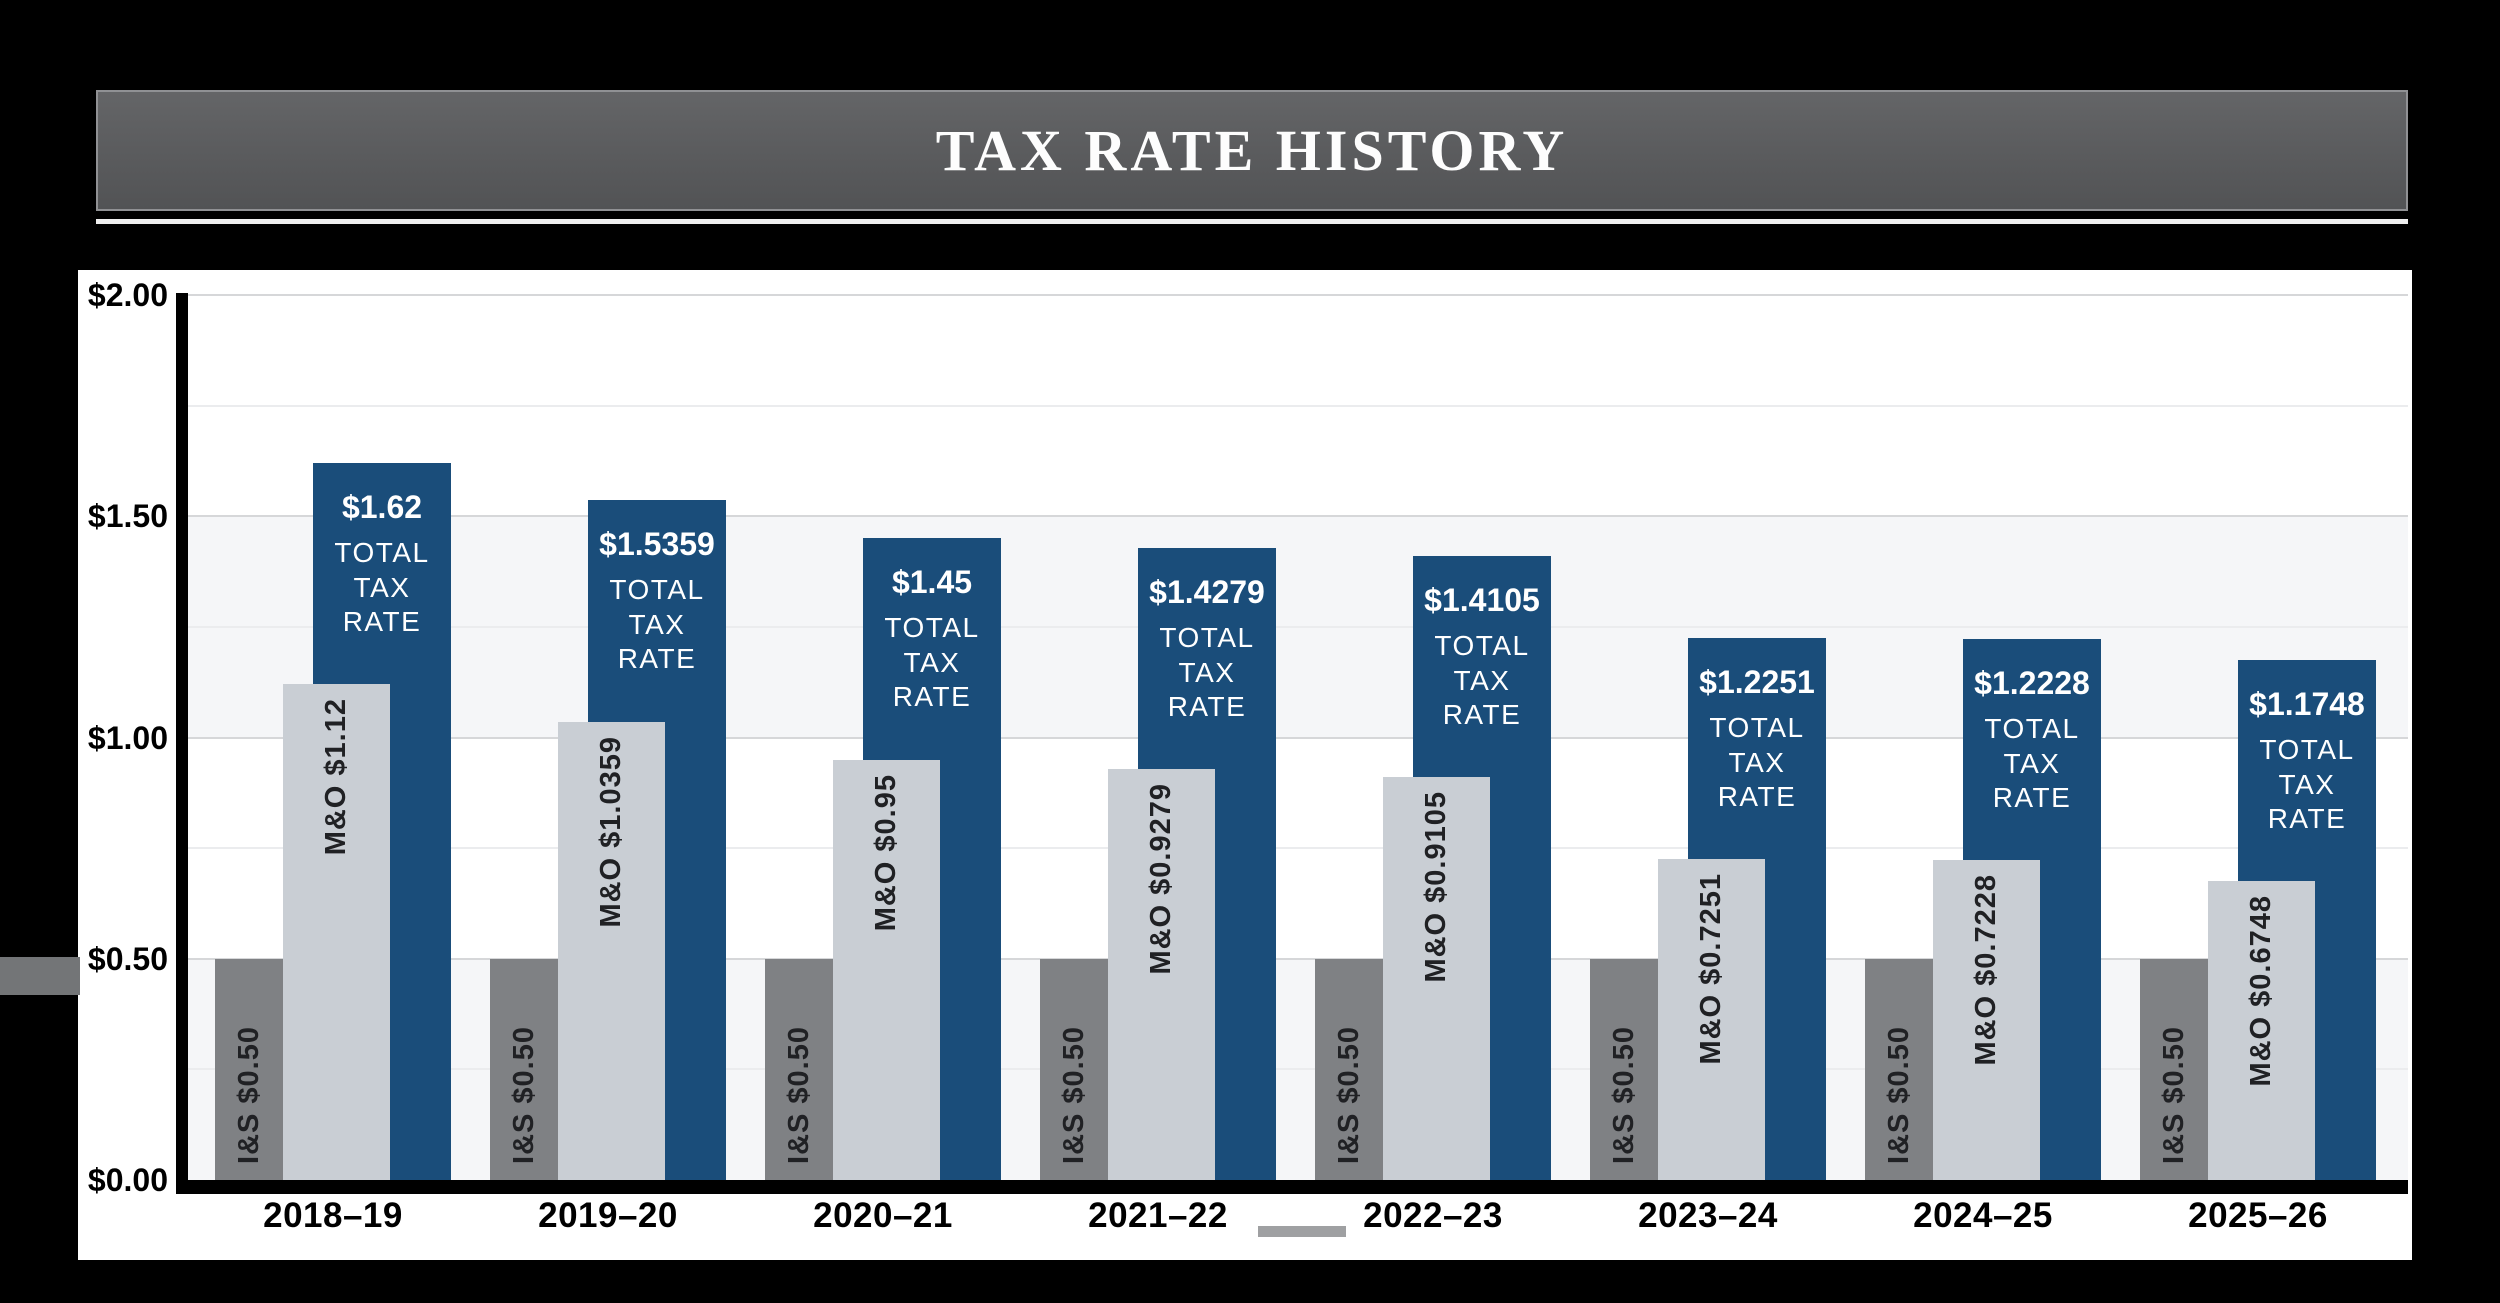  Describe the element at coordinates (182, 743) in the screenshot. I see `y-axis-line` at that location.